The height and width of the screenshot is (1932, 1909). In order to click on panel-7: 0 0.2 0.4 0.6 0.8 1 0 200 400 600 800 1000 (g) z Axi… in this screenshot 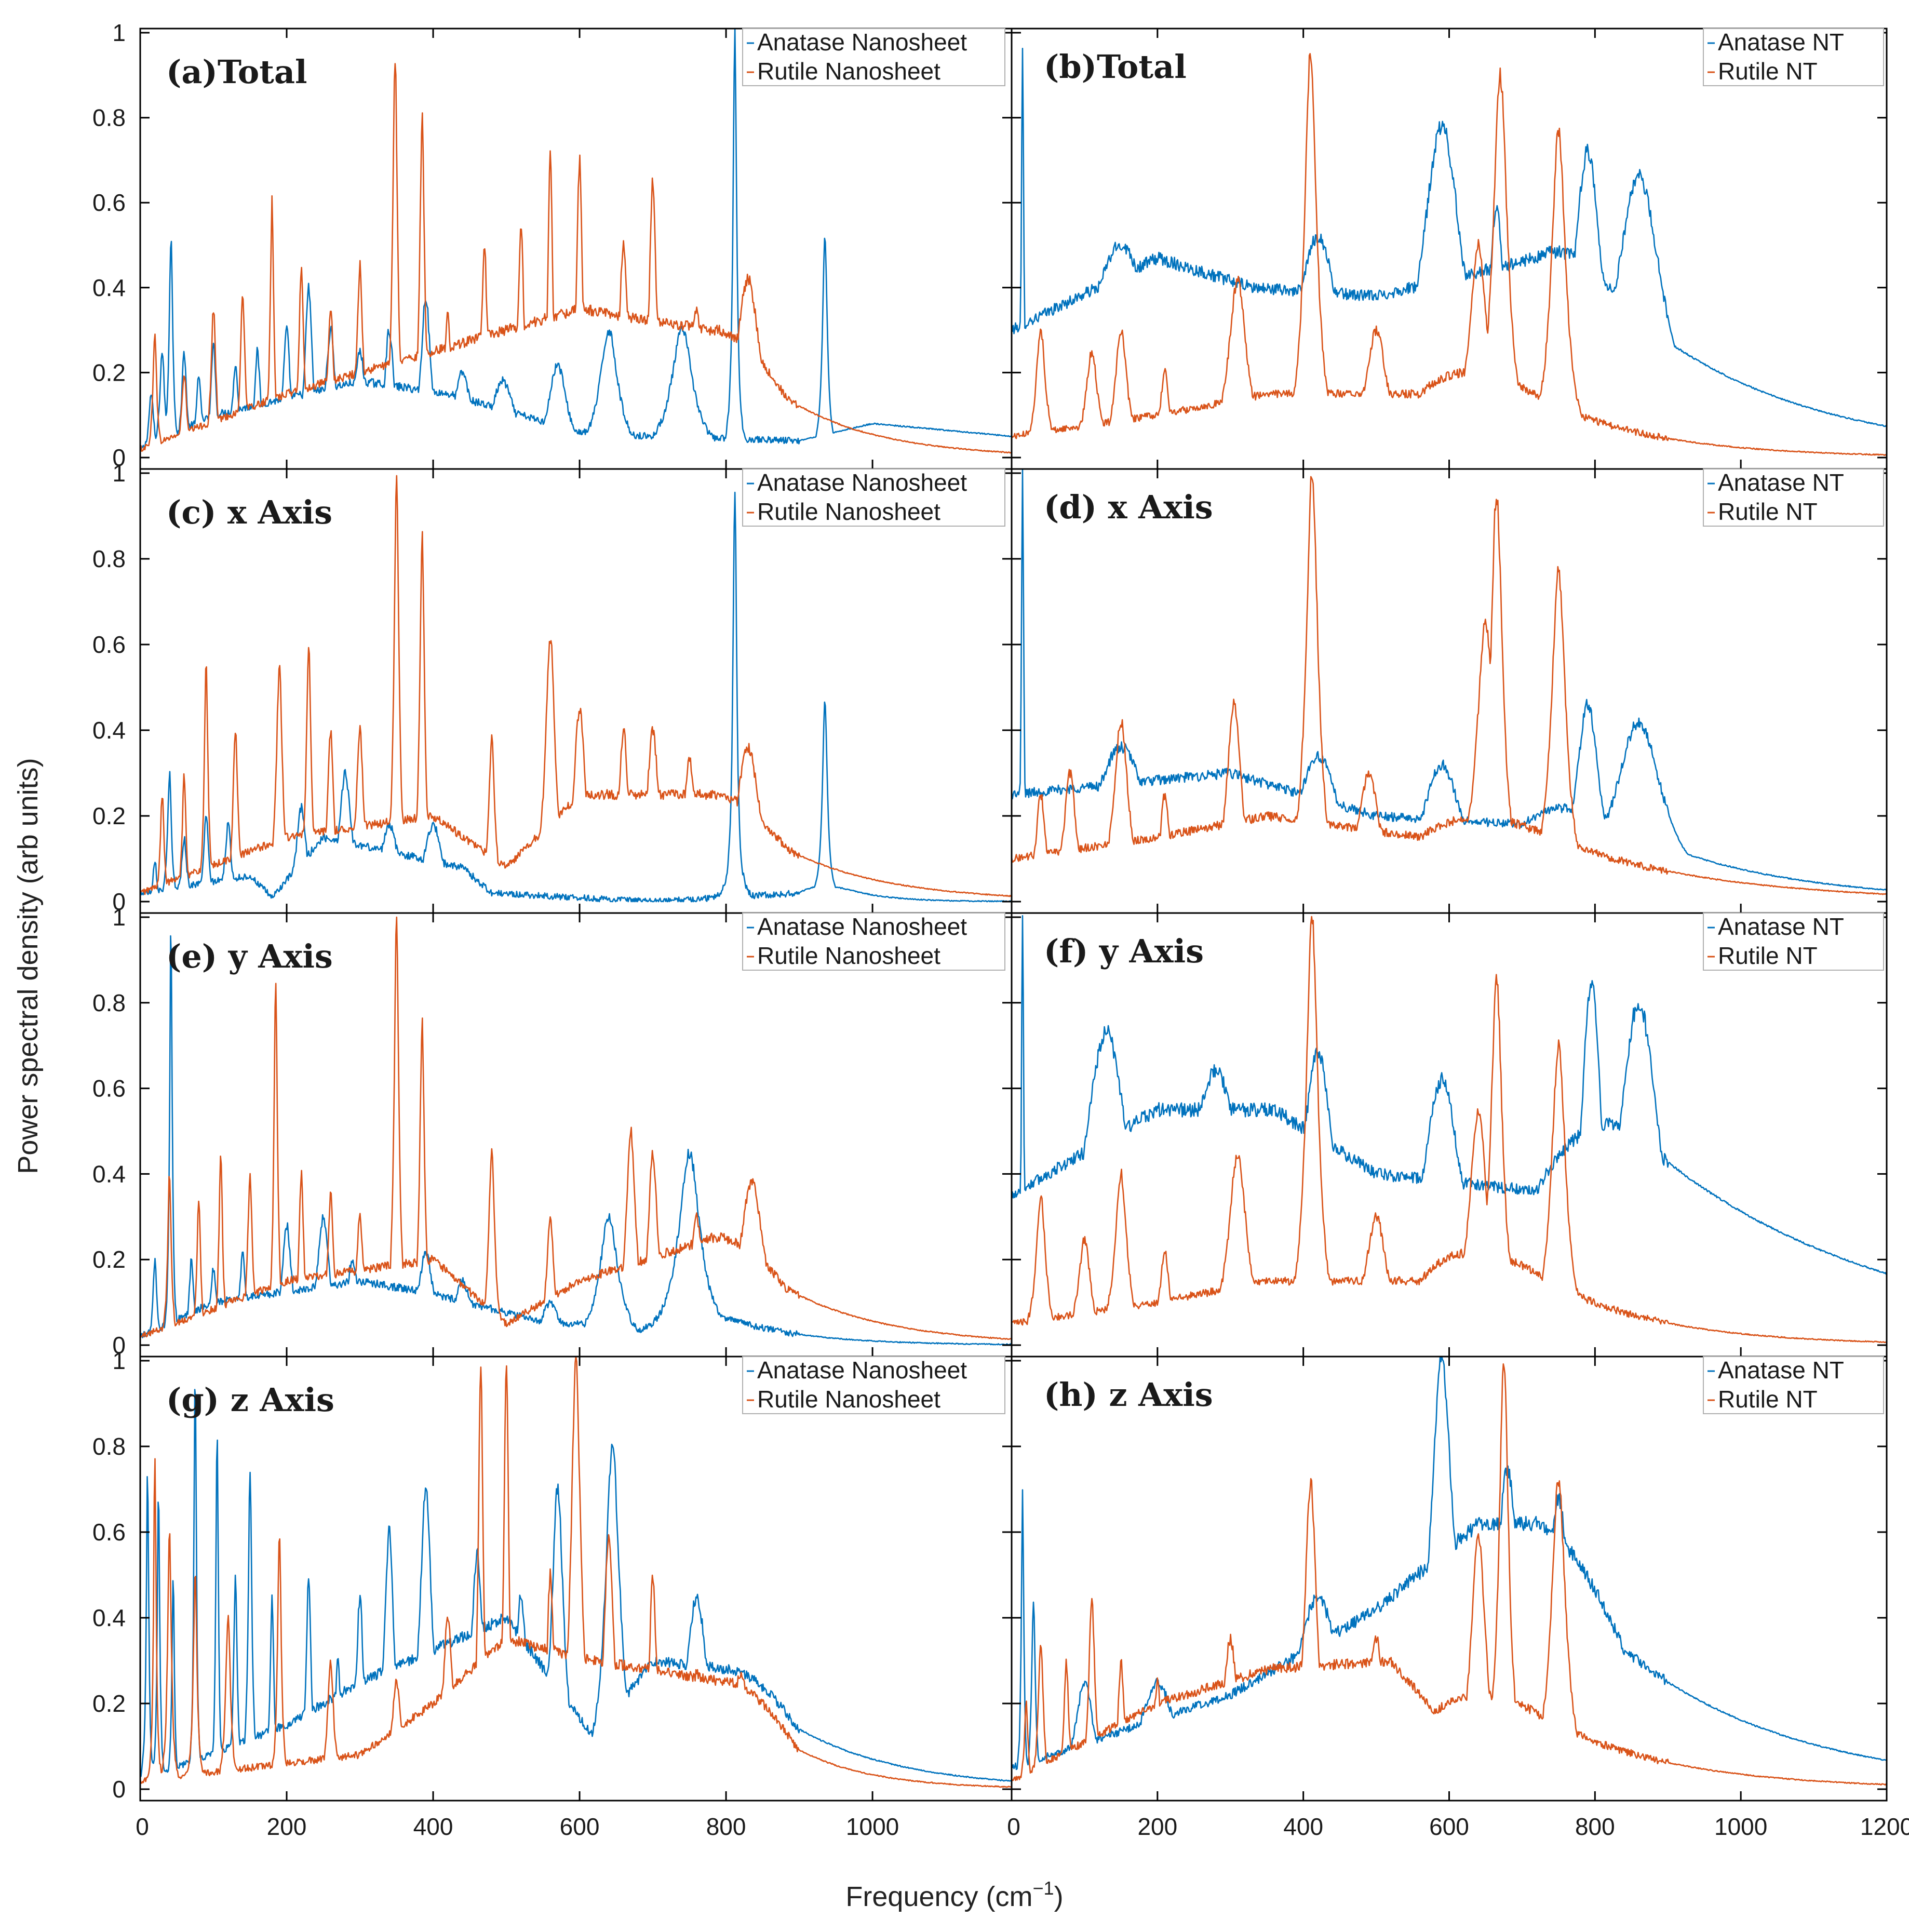, I will do `click(552, 1594)`.